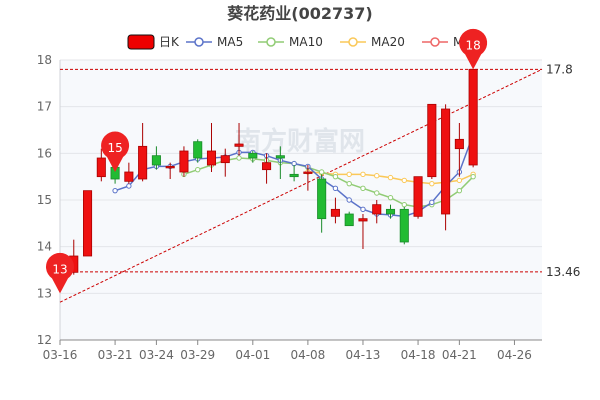  Describe the element at coordinates (230, 42) in the screenshot. I see `legend-label: MA5` at that location.